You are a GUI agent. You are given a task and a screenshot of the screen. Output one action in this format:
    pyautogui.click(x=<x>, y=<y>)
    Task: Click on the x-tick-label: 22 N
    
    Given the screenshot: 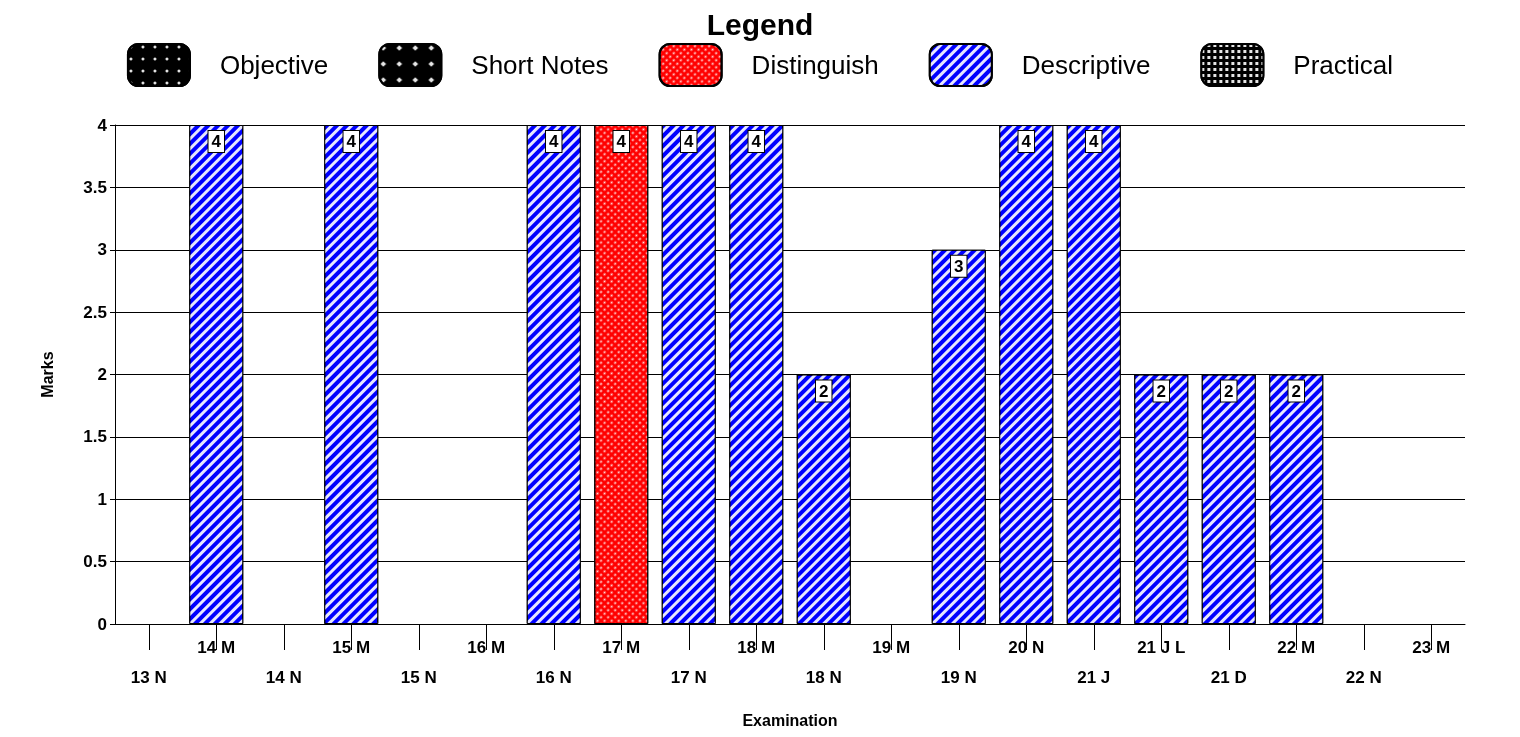 What is the action you would take?
    pyautogui.click(x=1363, y=677)
    